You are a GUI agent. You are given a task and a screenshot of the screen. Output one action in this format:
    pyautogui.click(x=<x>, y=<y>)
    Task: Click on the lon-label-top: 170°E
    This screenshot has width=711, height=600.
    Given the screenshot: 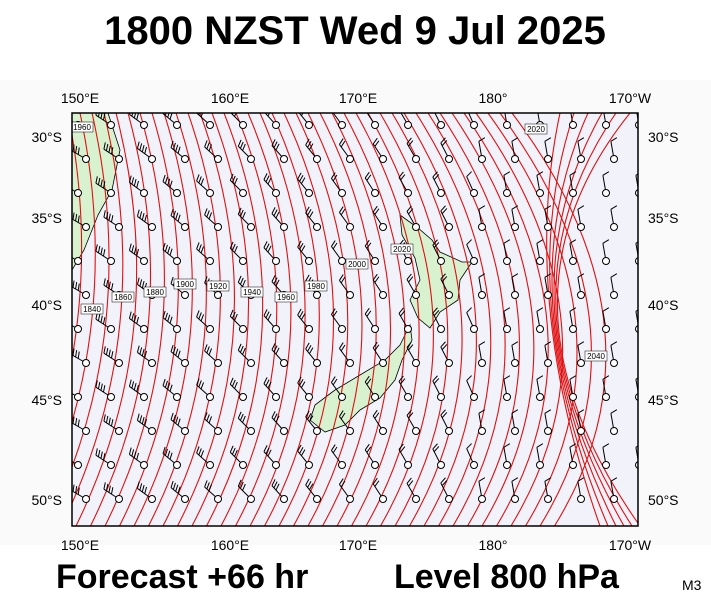 What is the action you would take?
    pyautogui.click(x=358, y=98)
    